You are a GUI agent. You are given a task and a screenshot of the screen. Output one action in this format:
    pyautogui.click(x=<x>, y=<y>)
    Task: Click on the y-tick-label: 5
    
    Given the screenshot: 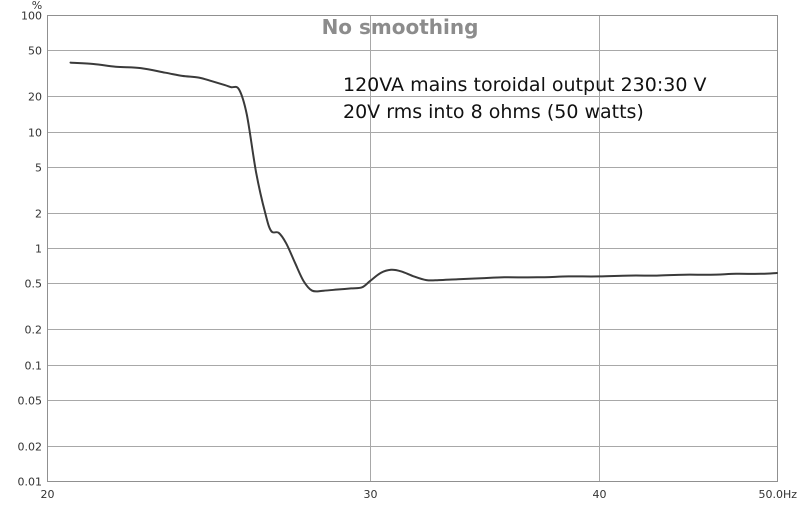 What is the action you would take?
    pyautogui.click(x=38, y=168)
    